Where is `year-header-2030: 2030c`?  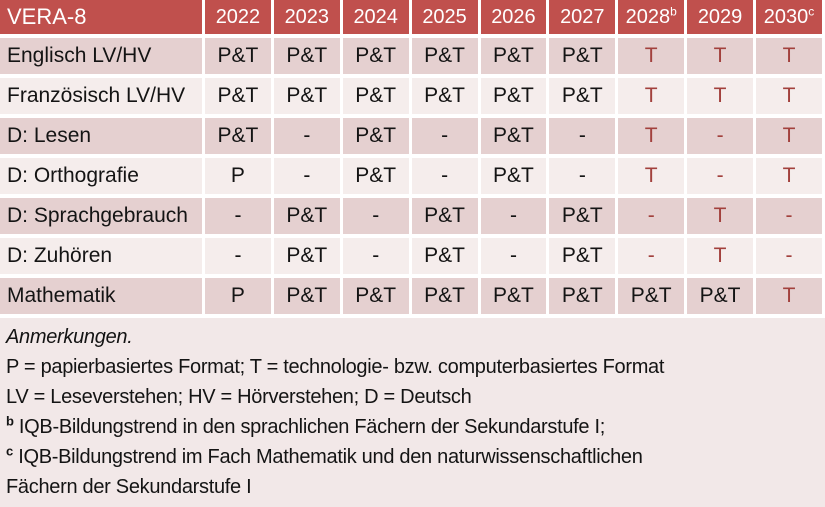
year-header-2030: 2030c is located at coordinates (790, 19).